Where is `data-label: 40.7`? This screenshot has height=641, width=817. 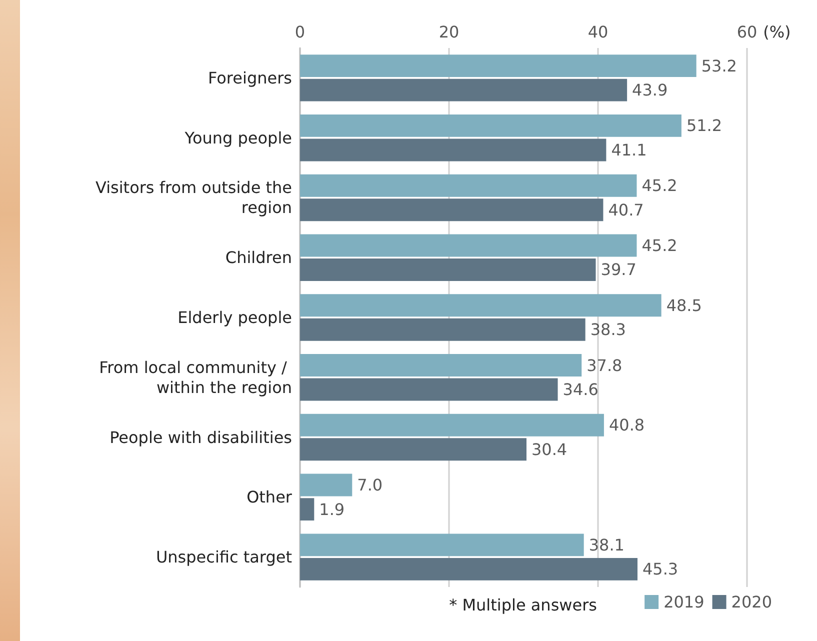
data-label: 40.7 is located at coordinates (626, 210).